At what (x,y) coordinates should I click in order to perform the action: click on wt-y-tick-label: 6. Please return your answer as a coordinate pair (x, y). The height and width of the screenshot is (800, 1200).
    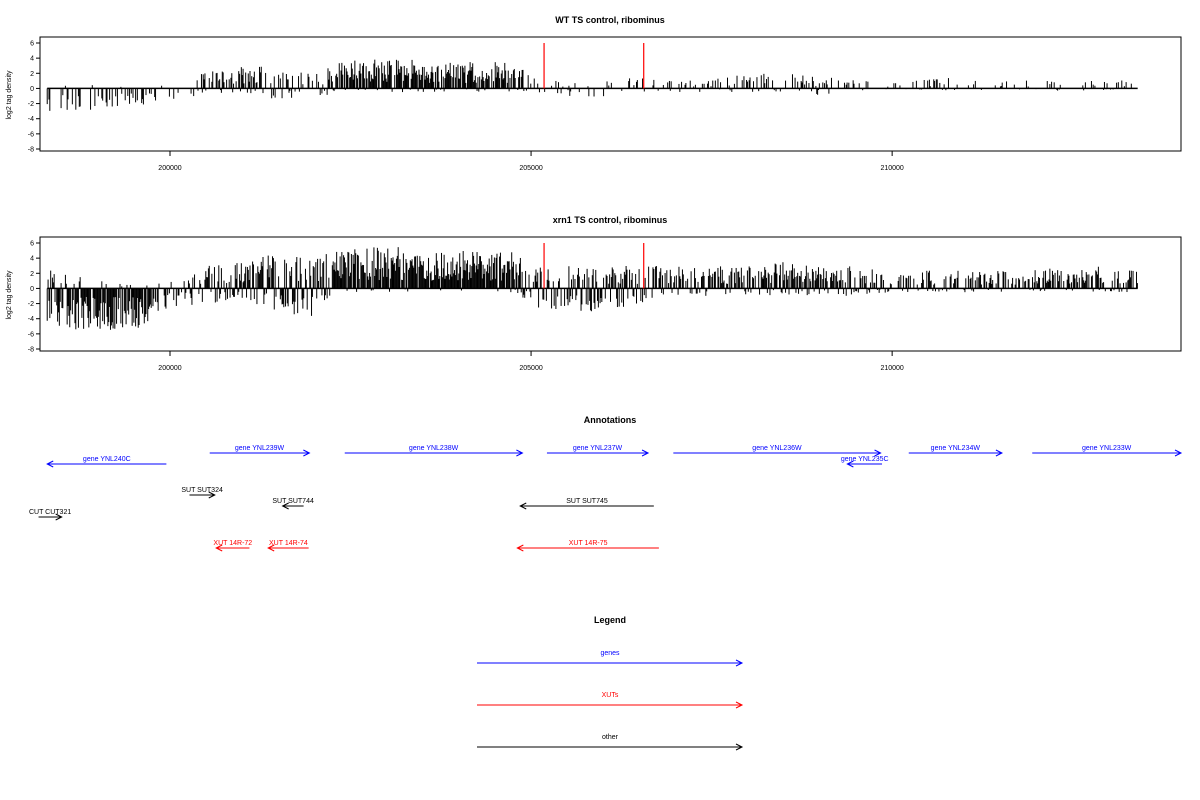
    Looking at the image, I should click on (32, 44).